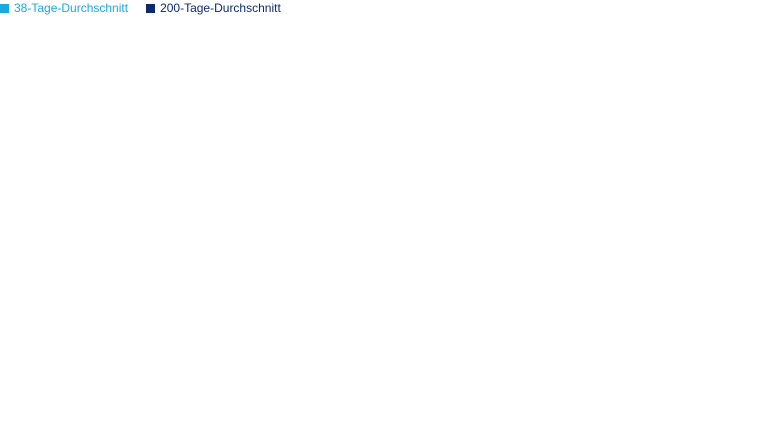  Describe the element at coordinates (46, 318) in the screenshot. I see `macd-title: MACD (12,26,9)` at that location.